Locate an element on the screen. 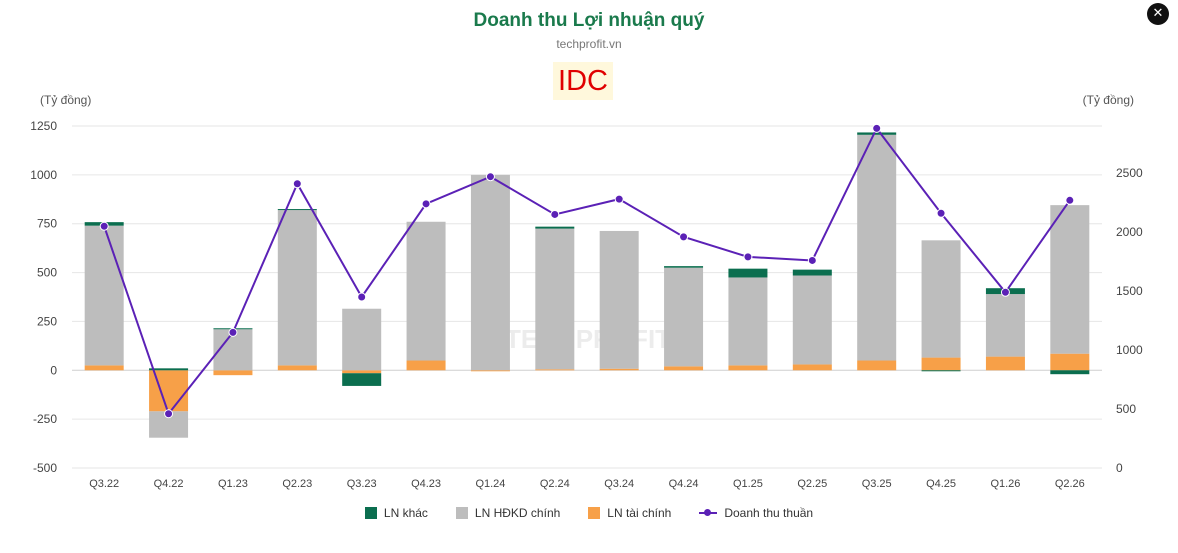 This screenshot has height=553, width=1178. x-tick-label: Q3.22 is located at coordinates (104, 484).